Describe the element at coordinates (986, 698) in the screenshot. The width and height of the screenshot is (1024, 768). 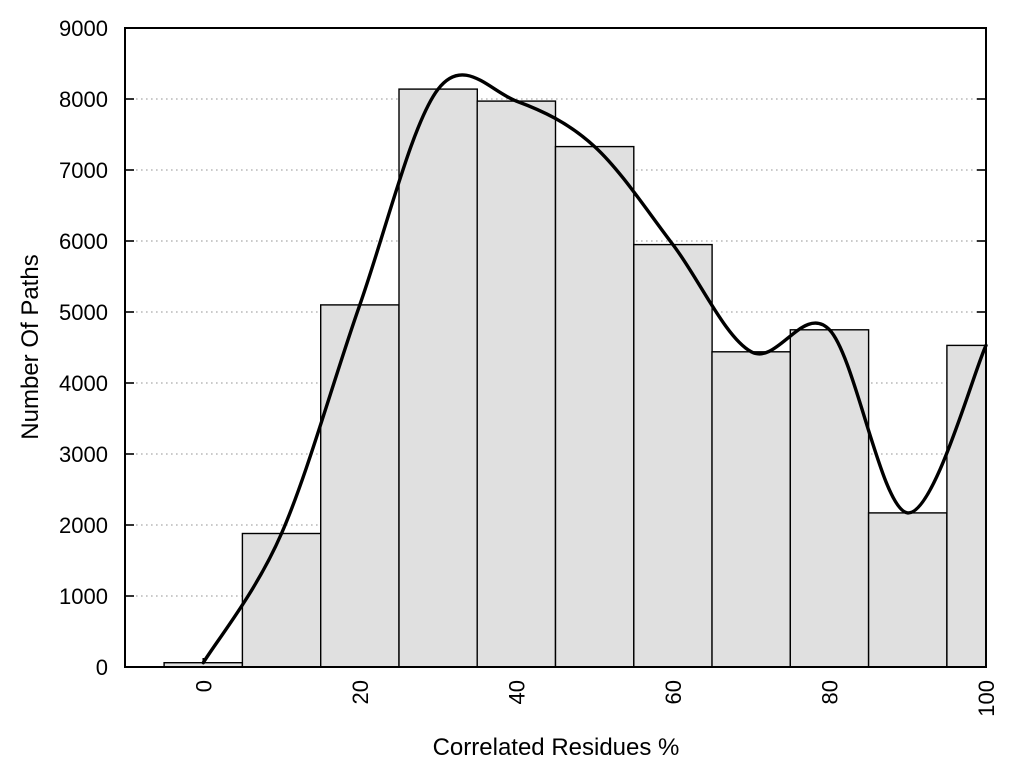
I see `x-tick-label: 100` at that location.